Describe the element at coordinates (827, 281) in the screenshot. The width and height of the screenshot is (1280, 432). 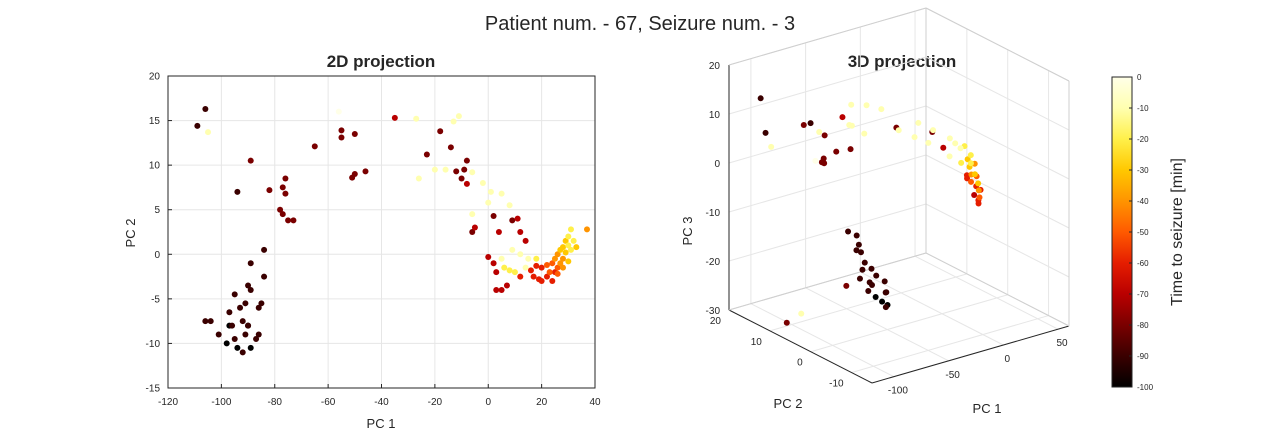
I see `box-edge` at that location.